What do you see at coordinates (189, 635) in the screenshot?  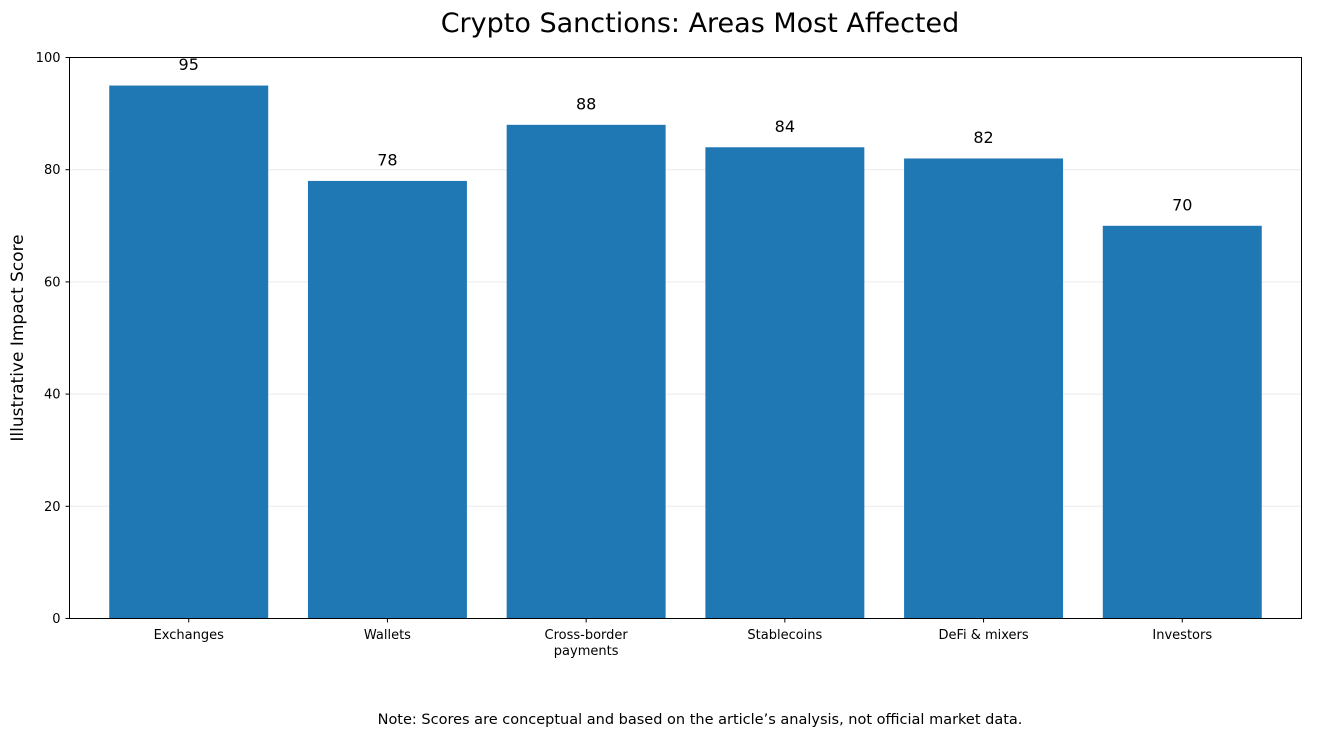 I see `x-tick-label: Exchanges` at bounding box center [189, 635].